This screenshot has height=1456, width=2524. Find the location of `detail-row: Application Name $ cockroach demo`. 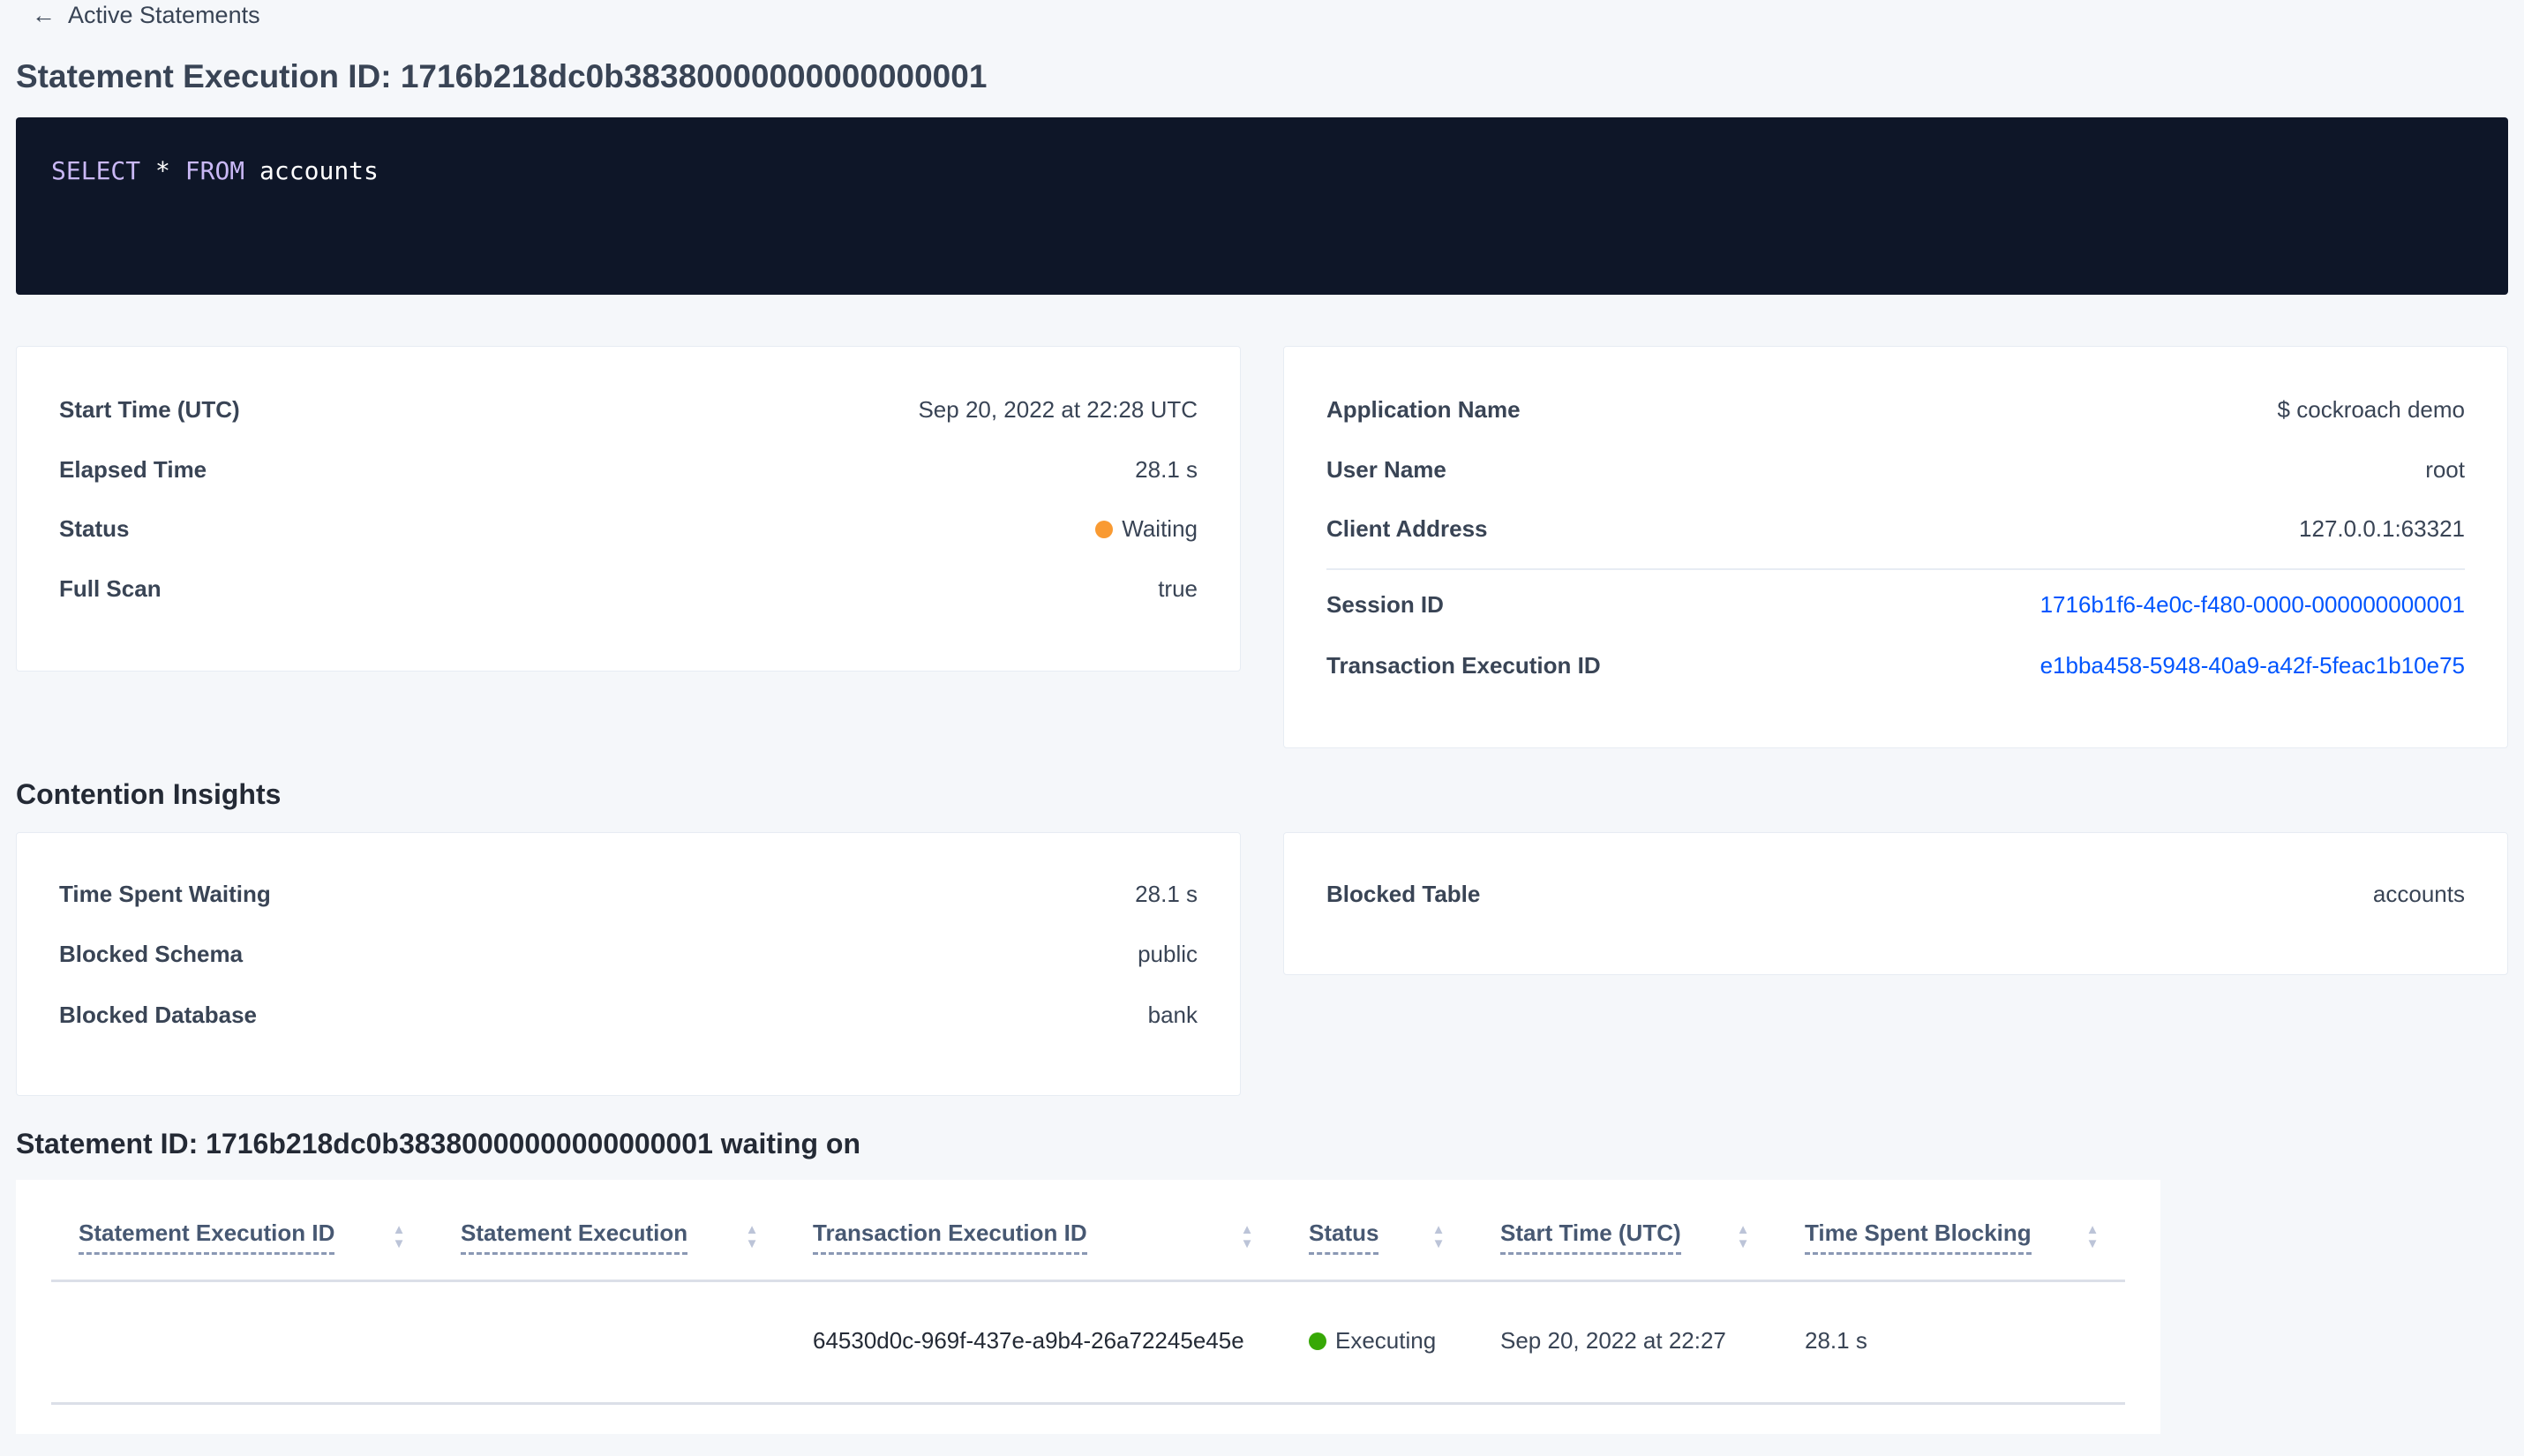

detail-row: Application Name $ cockroach demo is located at coordinates (1895, 409).